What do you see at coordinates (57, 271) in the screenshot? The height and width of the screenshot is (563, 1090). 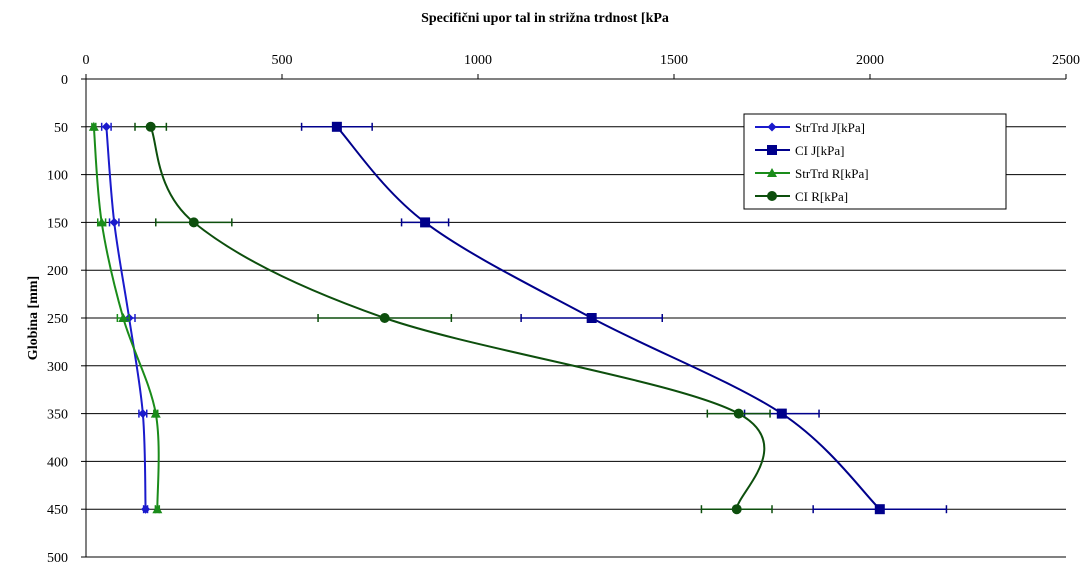 I see `y-tick-label-200: 200` at bounding box center [57, 271].